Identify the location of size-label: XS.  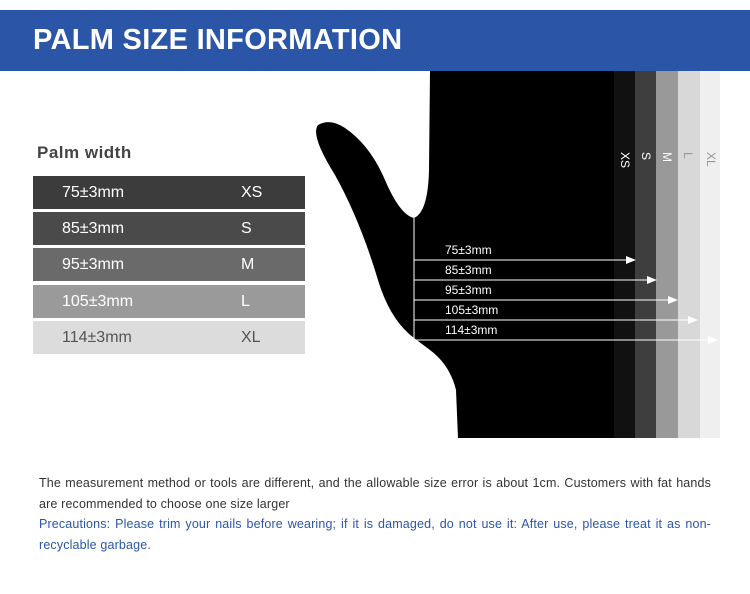
(252, 192).